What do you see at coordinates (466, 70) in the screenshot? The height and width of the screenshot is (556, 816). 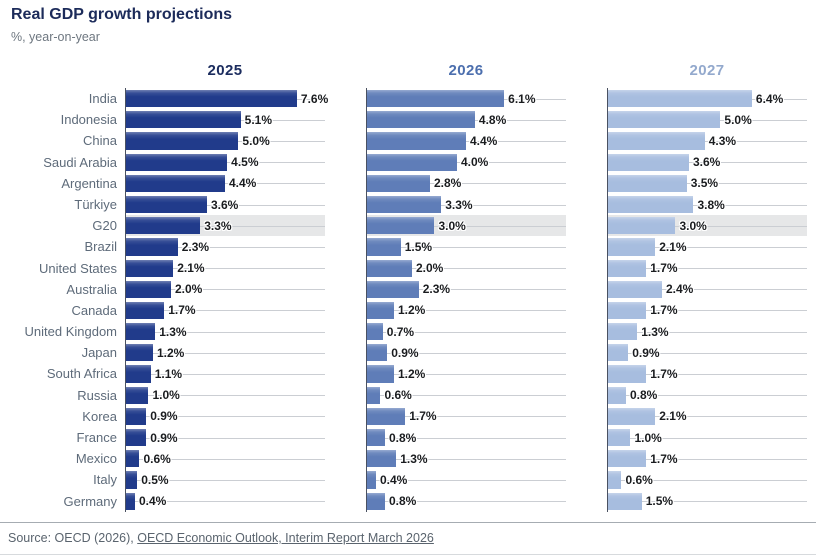 I see `column-header: 2026` at bounding box center [466, 70].